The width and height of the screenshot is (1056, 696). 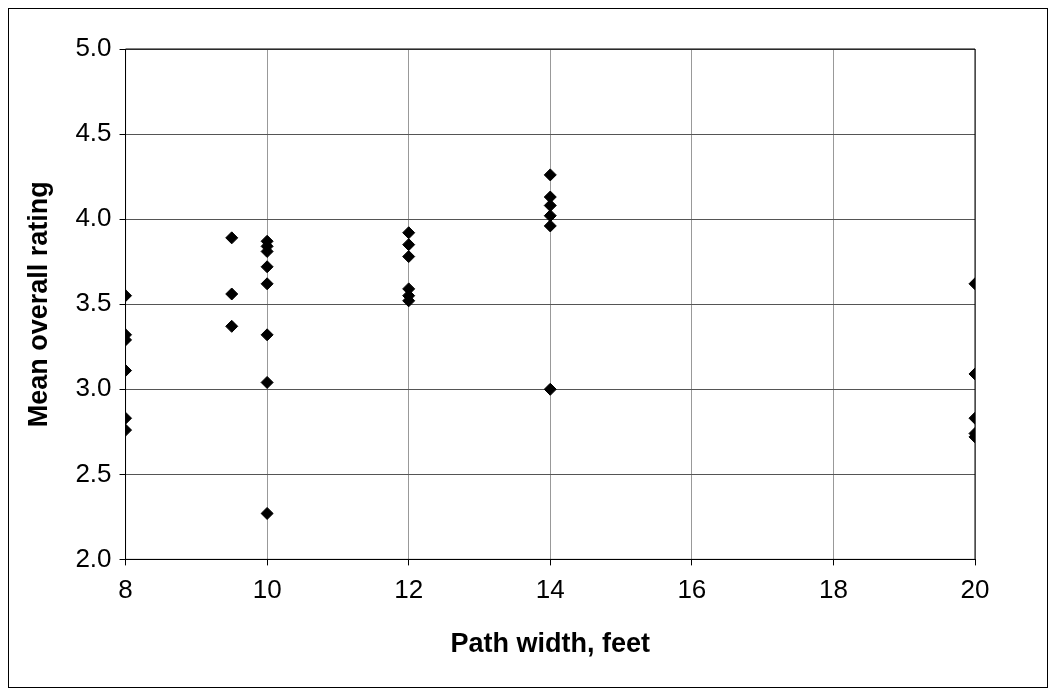 What do you see at coordinates (833, 589) in the screenshot?
I see `x-tick-label: 18` at bounding box center [833, 589].